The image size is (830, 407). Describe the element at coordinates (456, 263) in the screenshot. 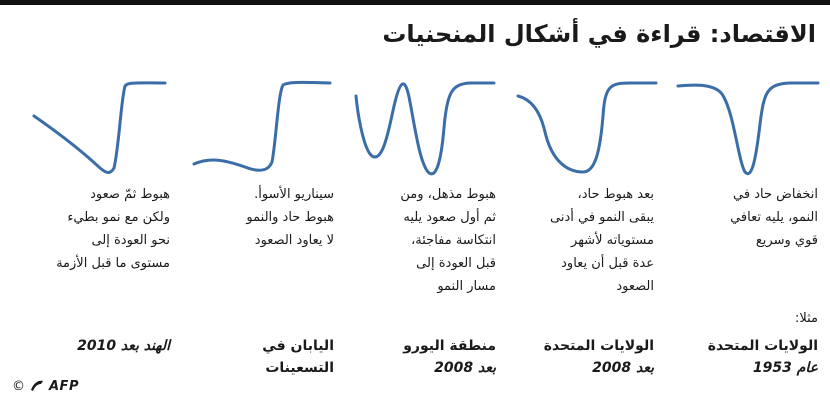

I see `description-line: قبل العودة إلى` at that location.